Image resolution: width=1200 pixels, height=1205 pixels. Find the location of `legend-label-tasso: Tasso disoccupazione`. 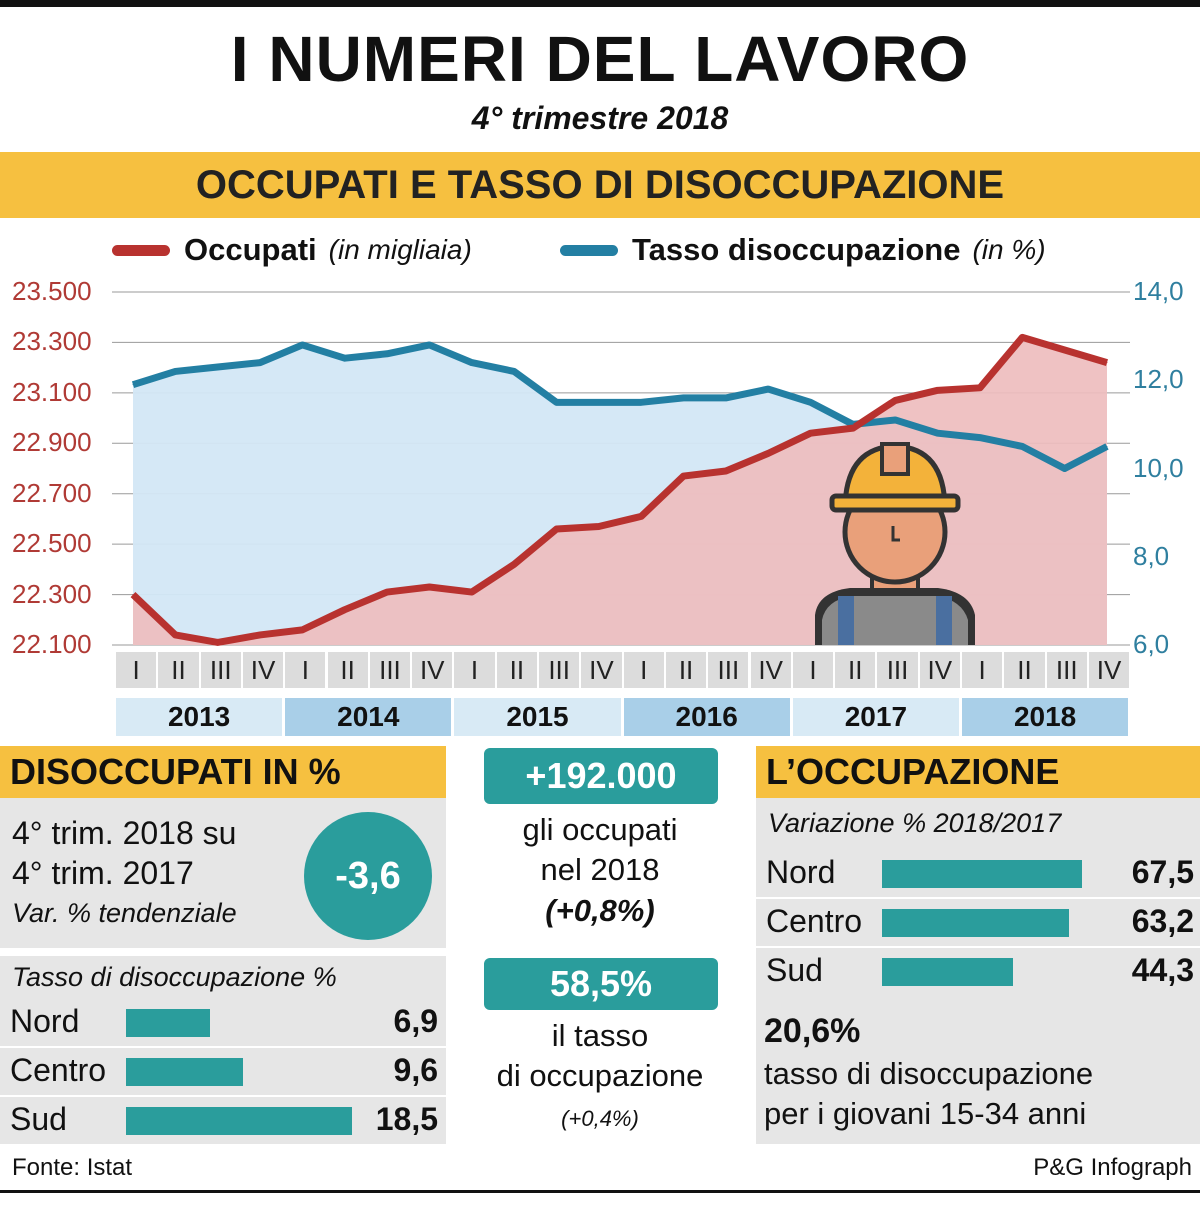

legend-label-tasso: Tasso disoccupazione is located at coordinates (796, 249).